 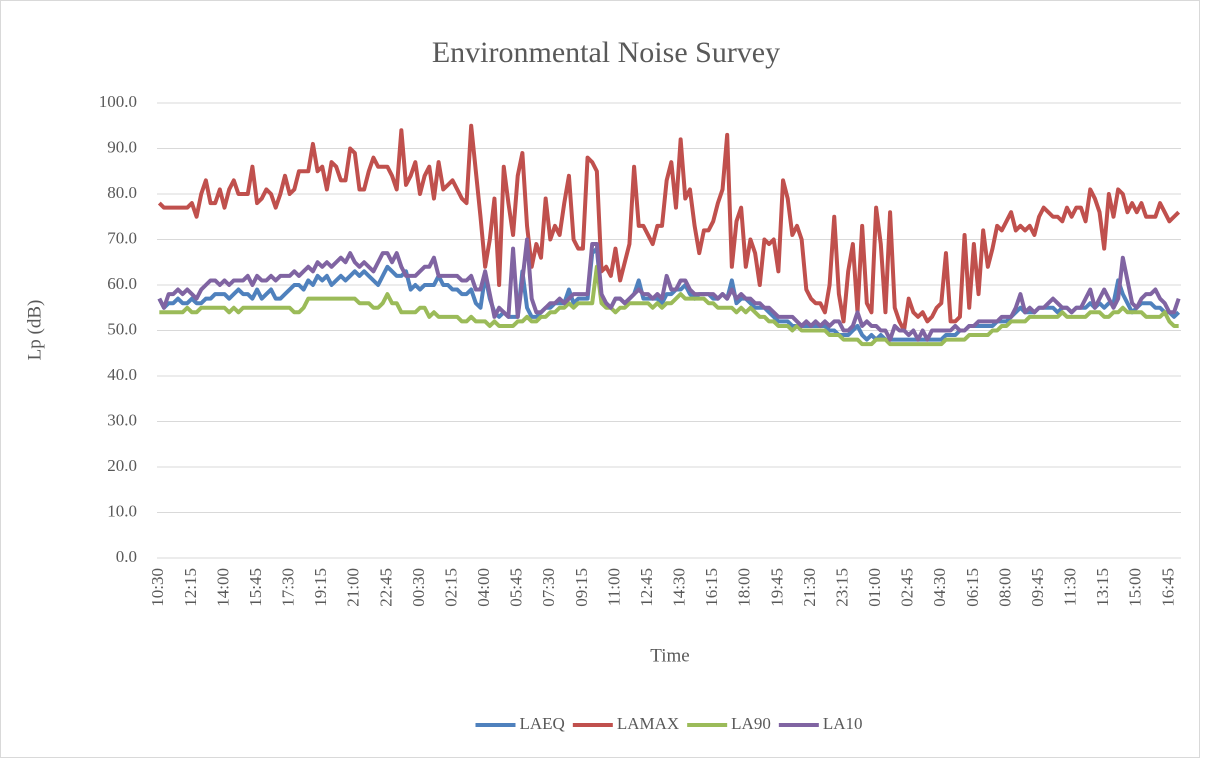 I want to click on x-tick-label: 19:15, so click(x=320, y=587).